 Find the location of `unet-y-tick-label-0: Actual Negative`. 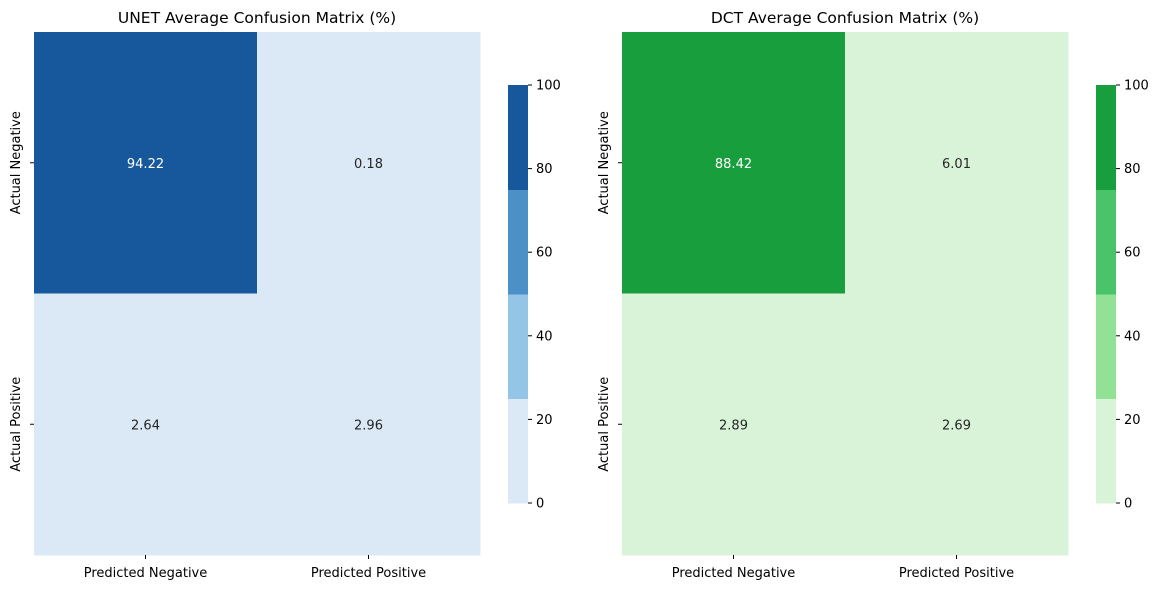

unet-y-tick-label-0: Actual Negative is located at coordinates (16, 162).